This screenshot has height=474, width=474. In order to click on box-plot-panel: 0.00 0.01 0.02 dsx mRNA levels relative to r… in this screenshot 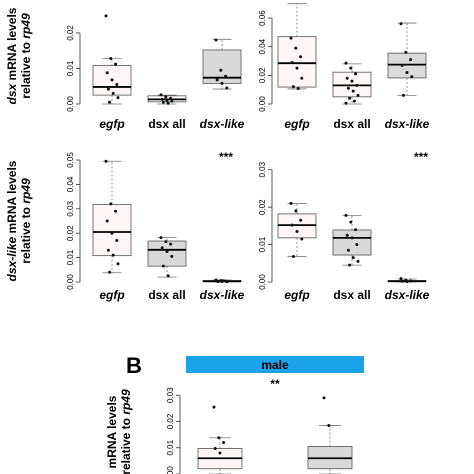, I will do `click(125, 69)`.